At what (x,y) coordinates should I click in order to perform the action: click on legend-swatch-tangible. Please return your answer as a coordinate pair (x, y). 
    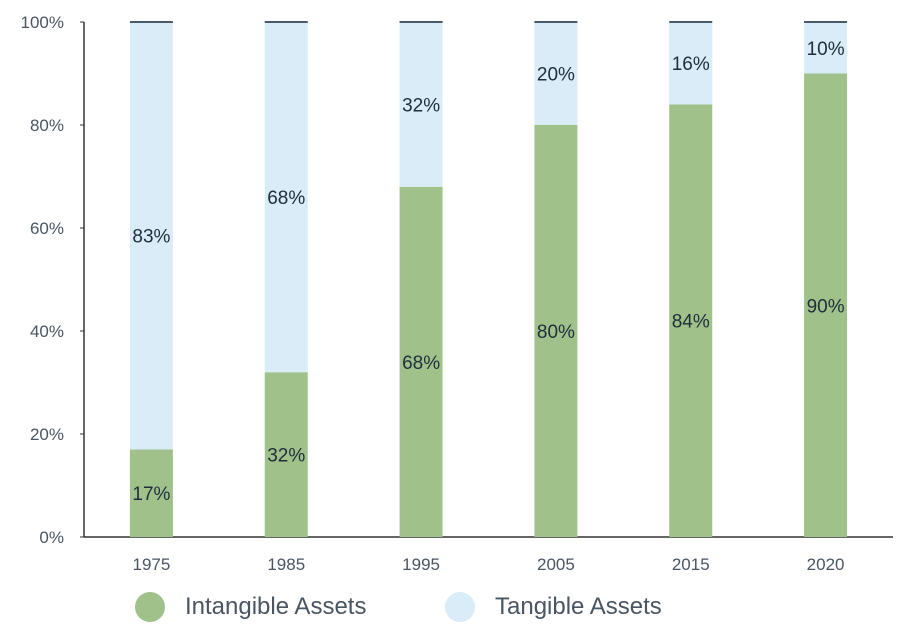
    Looking at the image, I should click on (460, 607).